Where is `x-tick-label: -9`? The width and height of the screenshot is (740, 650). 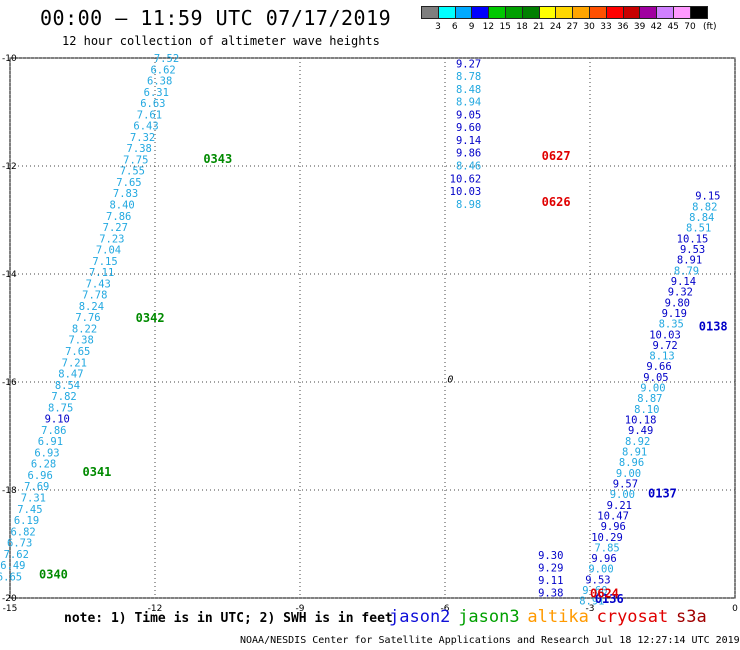 x-tick-label: -9 is located at coordinates (300, 609).